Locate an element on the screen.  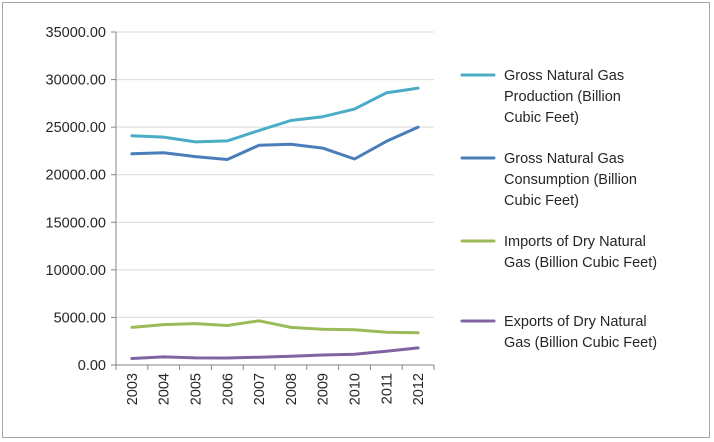
x-tick-label: 2012 is located at coordinates (419, 389).